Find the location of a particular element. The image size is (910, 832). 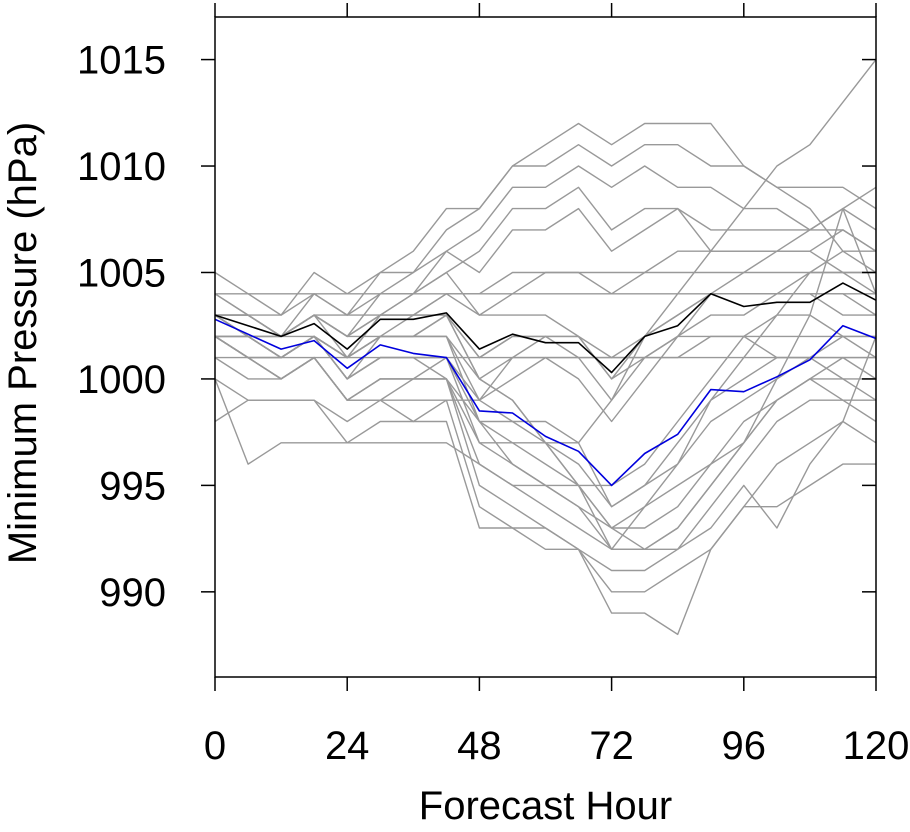

x-tick-label: 0 is located at coordinates (215, 746).